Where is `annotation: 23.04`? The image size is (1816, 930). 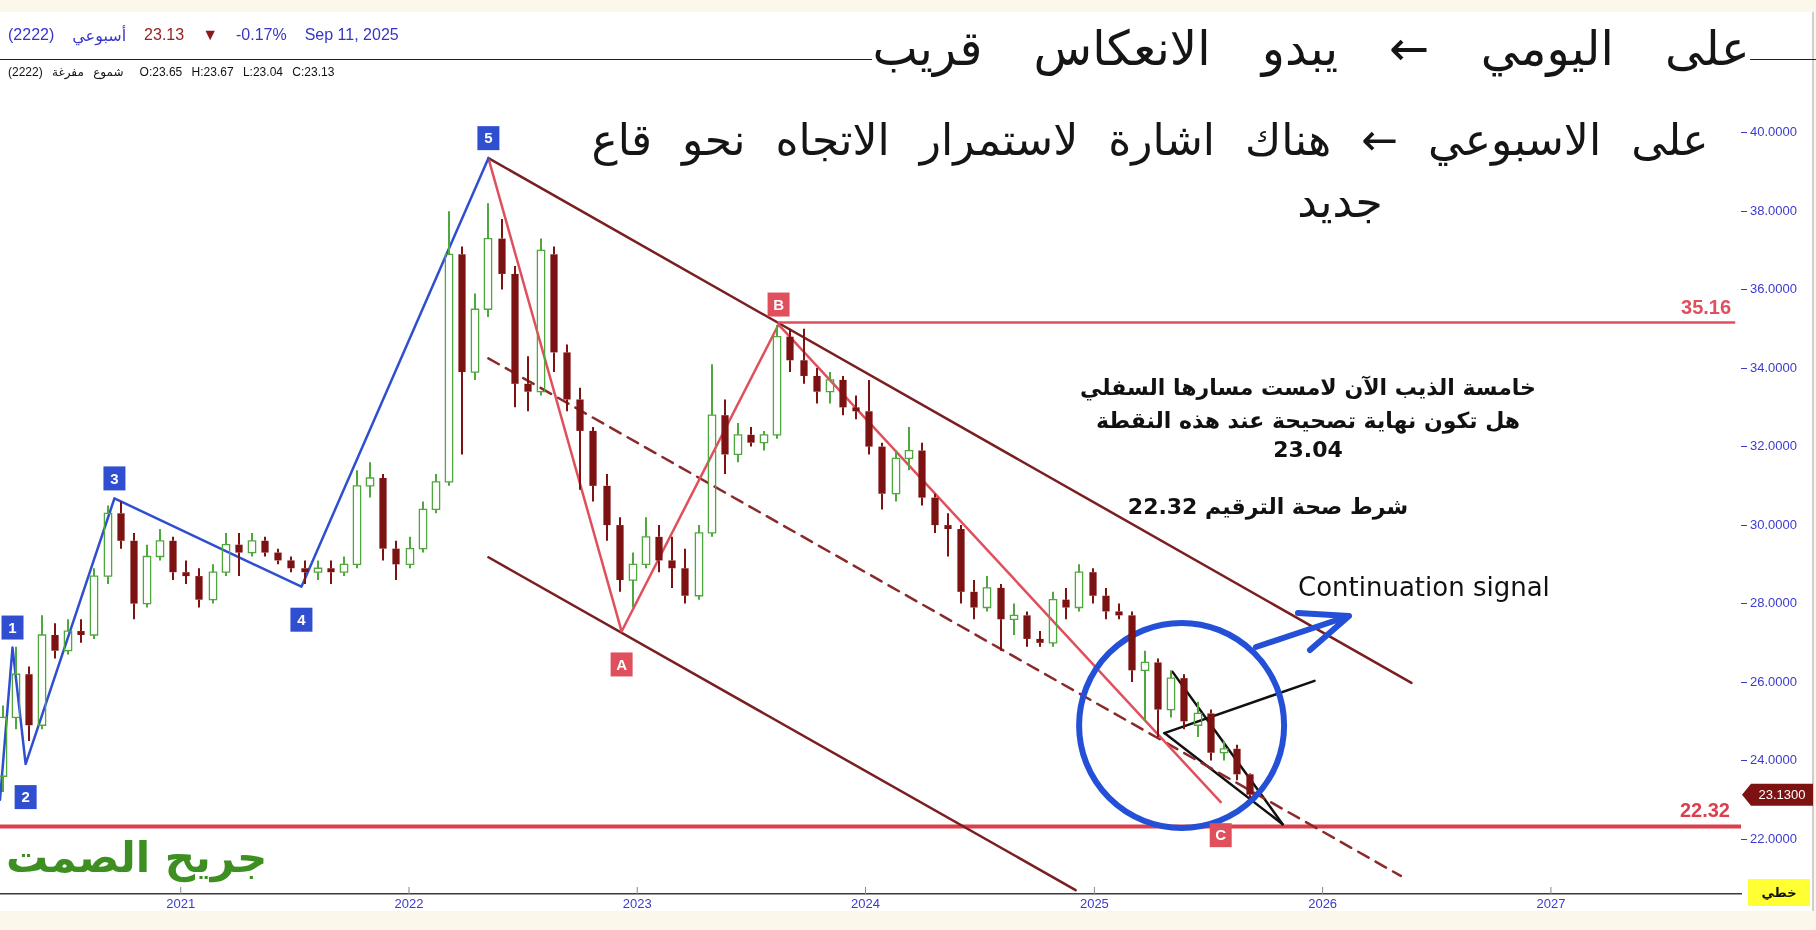
annotation: 23.04 is located at coordinates (1308, 450).